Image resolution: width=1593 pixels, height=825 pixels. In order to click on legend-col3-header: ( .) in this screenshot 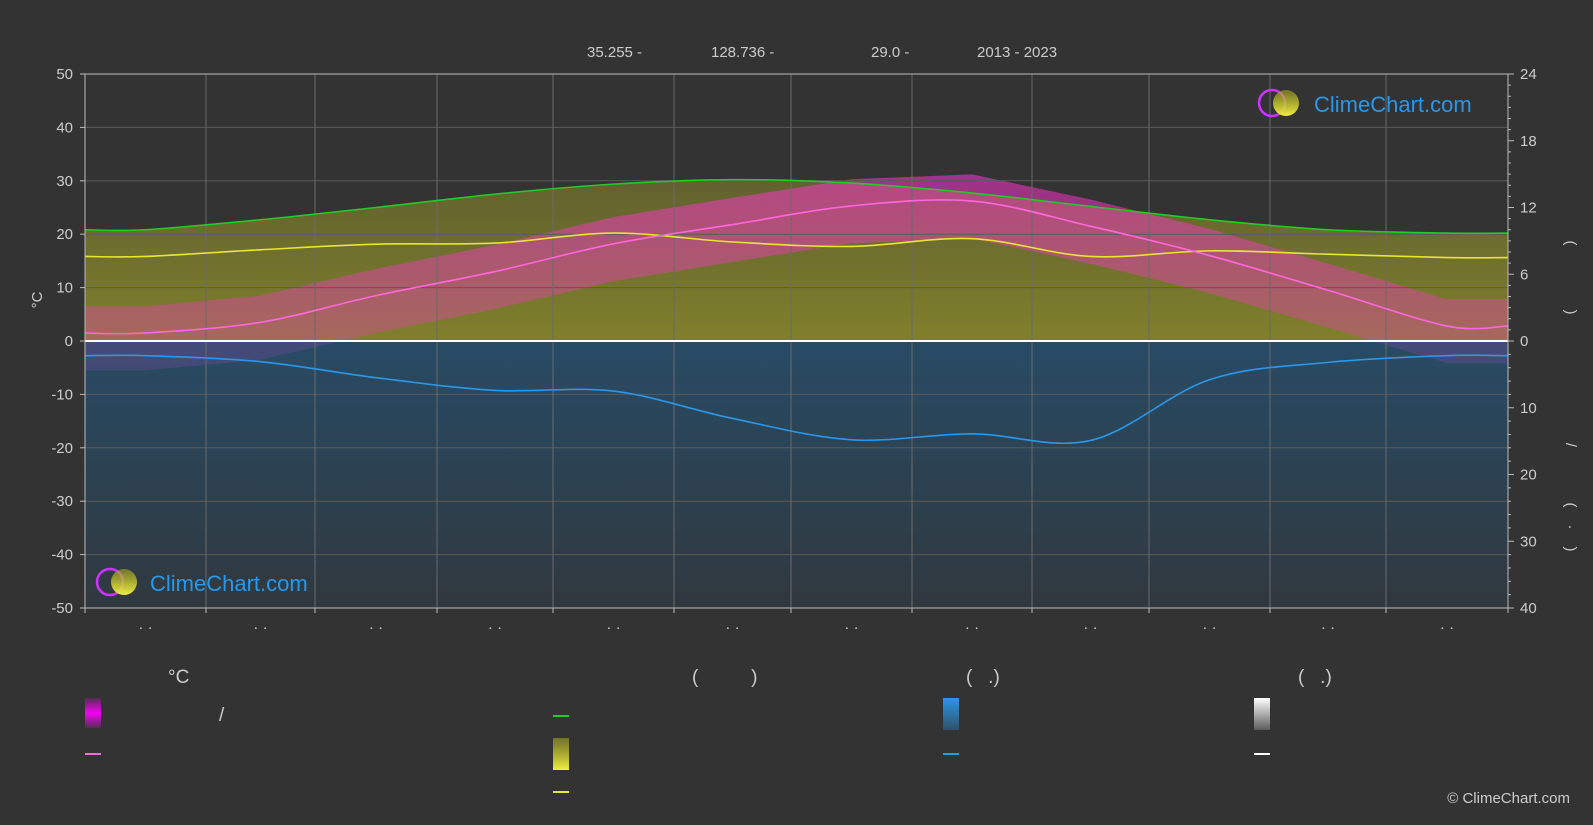, I will do `click(983, 677)`.